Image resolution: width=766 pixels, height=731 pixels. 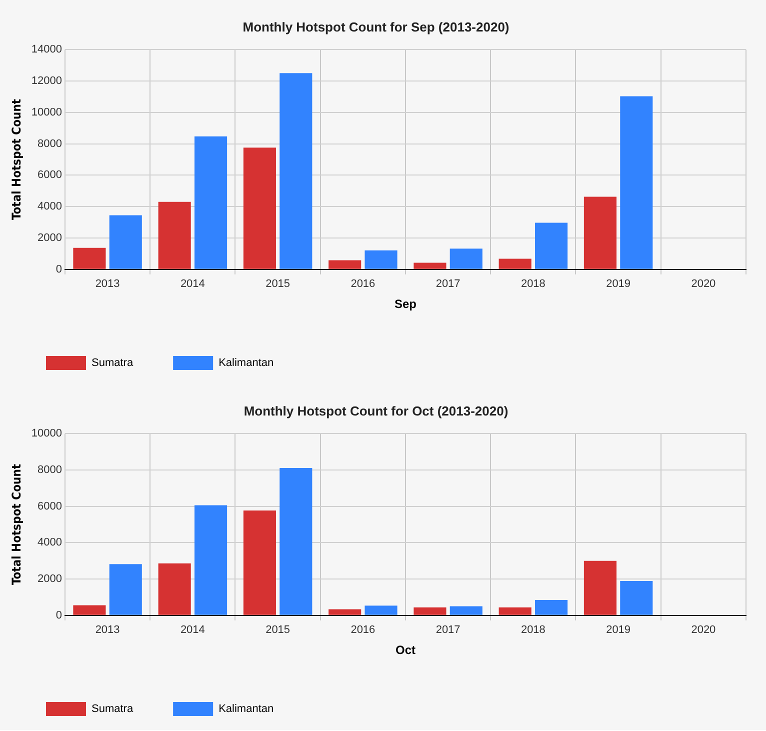 I want to click on y-tick-label: 12000, so click(x=46, y=81).